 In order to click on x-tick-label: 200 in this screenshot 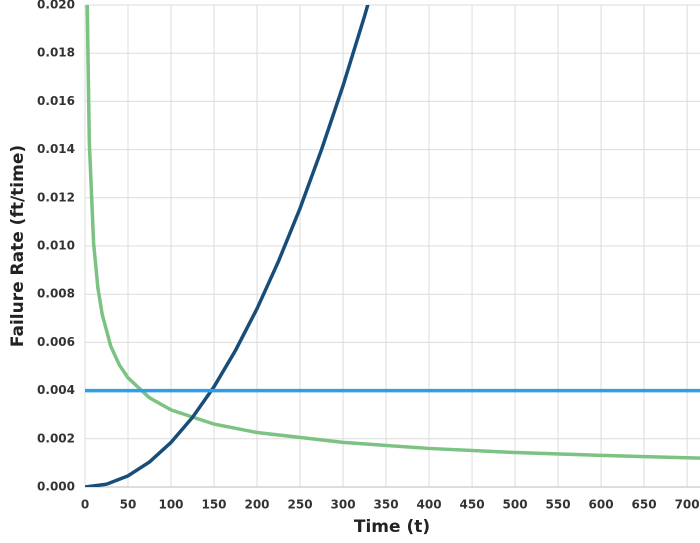, I will do `click(256, 505)`.